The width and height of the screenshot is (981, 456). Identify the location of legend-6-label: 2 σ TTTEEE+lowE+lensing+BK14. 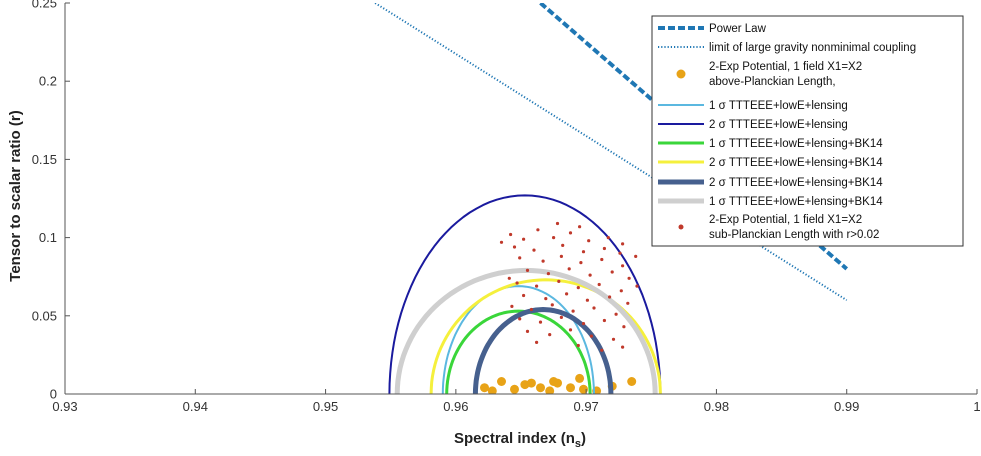
(796, 163).